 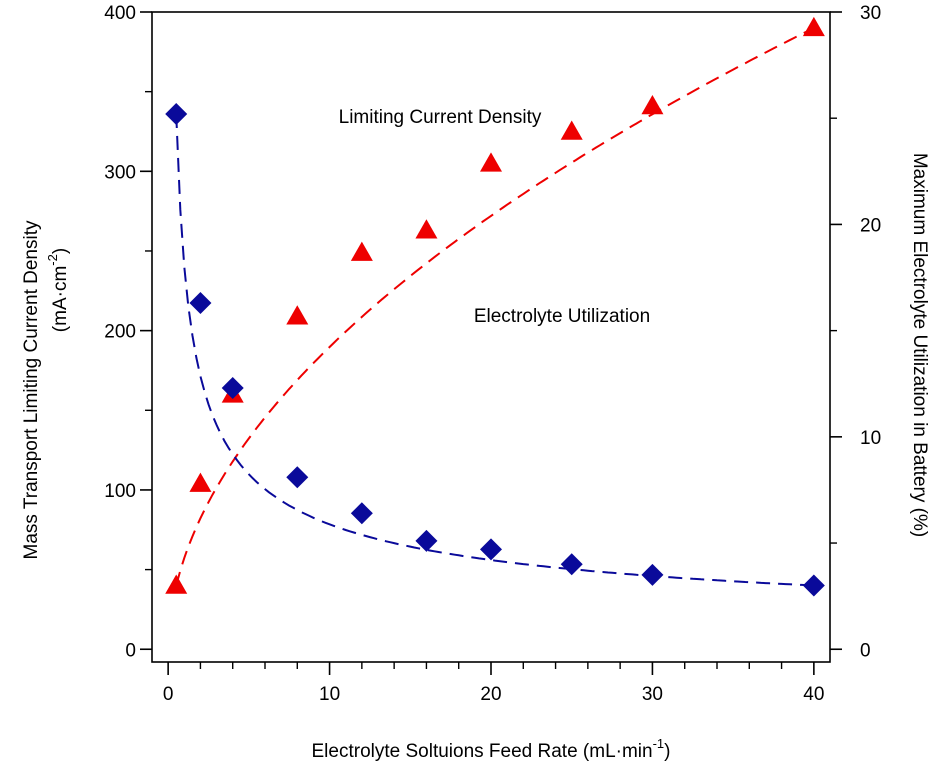 What do you see at coordinates (870, 225) in the screenshot?
I see `y-right-tick-label: 20` at bounding box center [870, 225].